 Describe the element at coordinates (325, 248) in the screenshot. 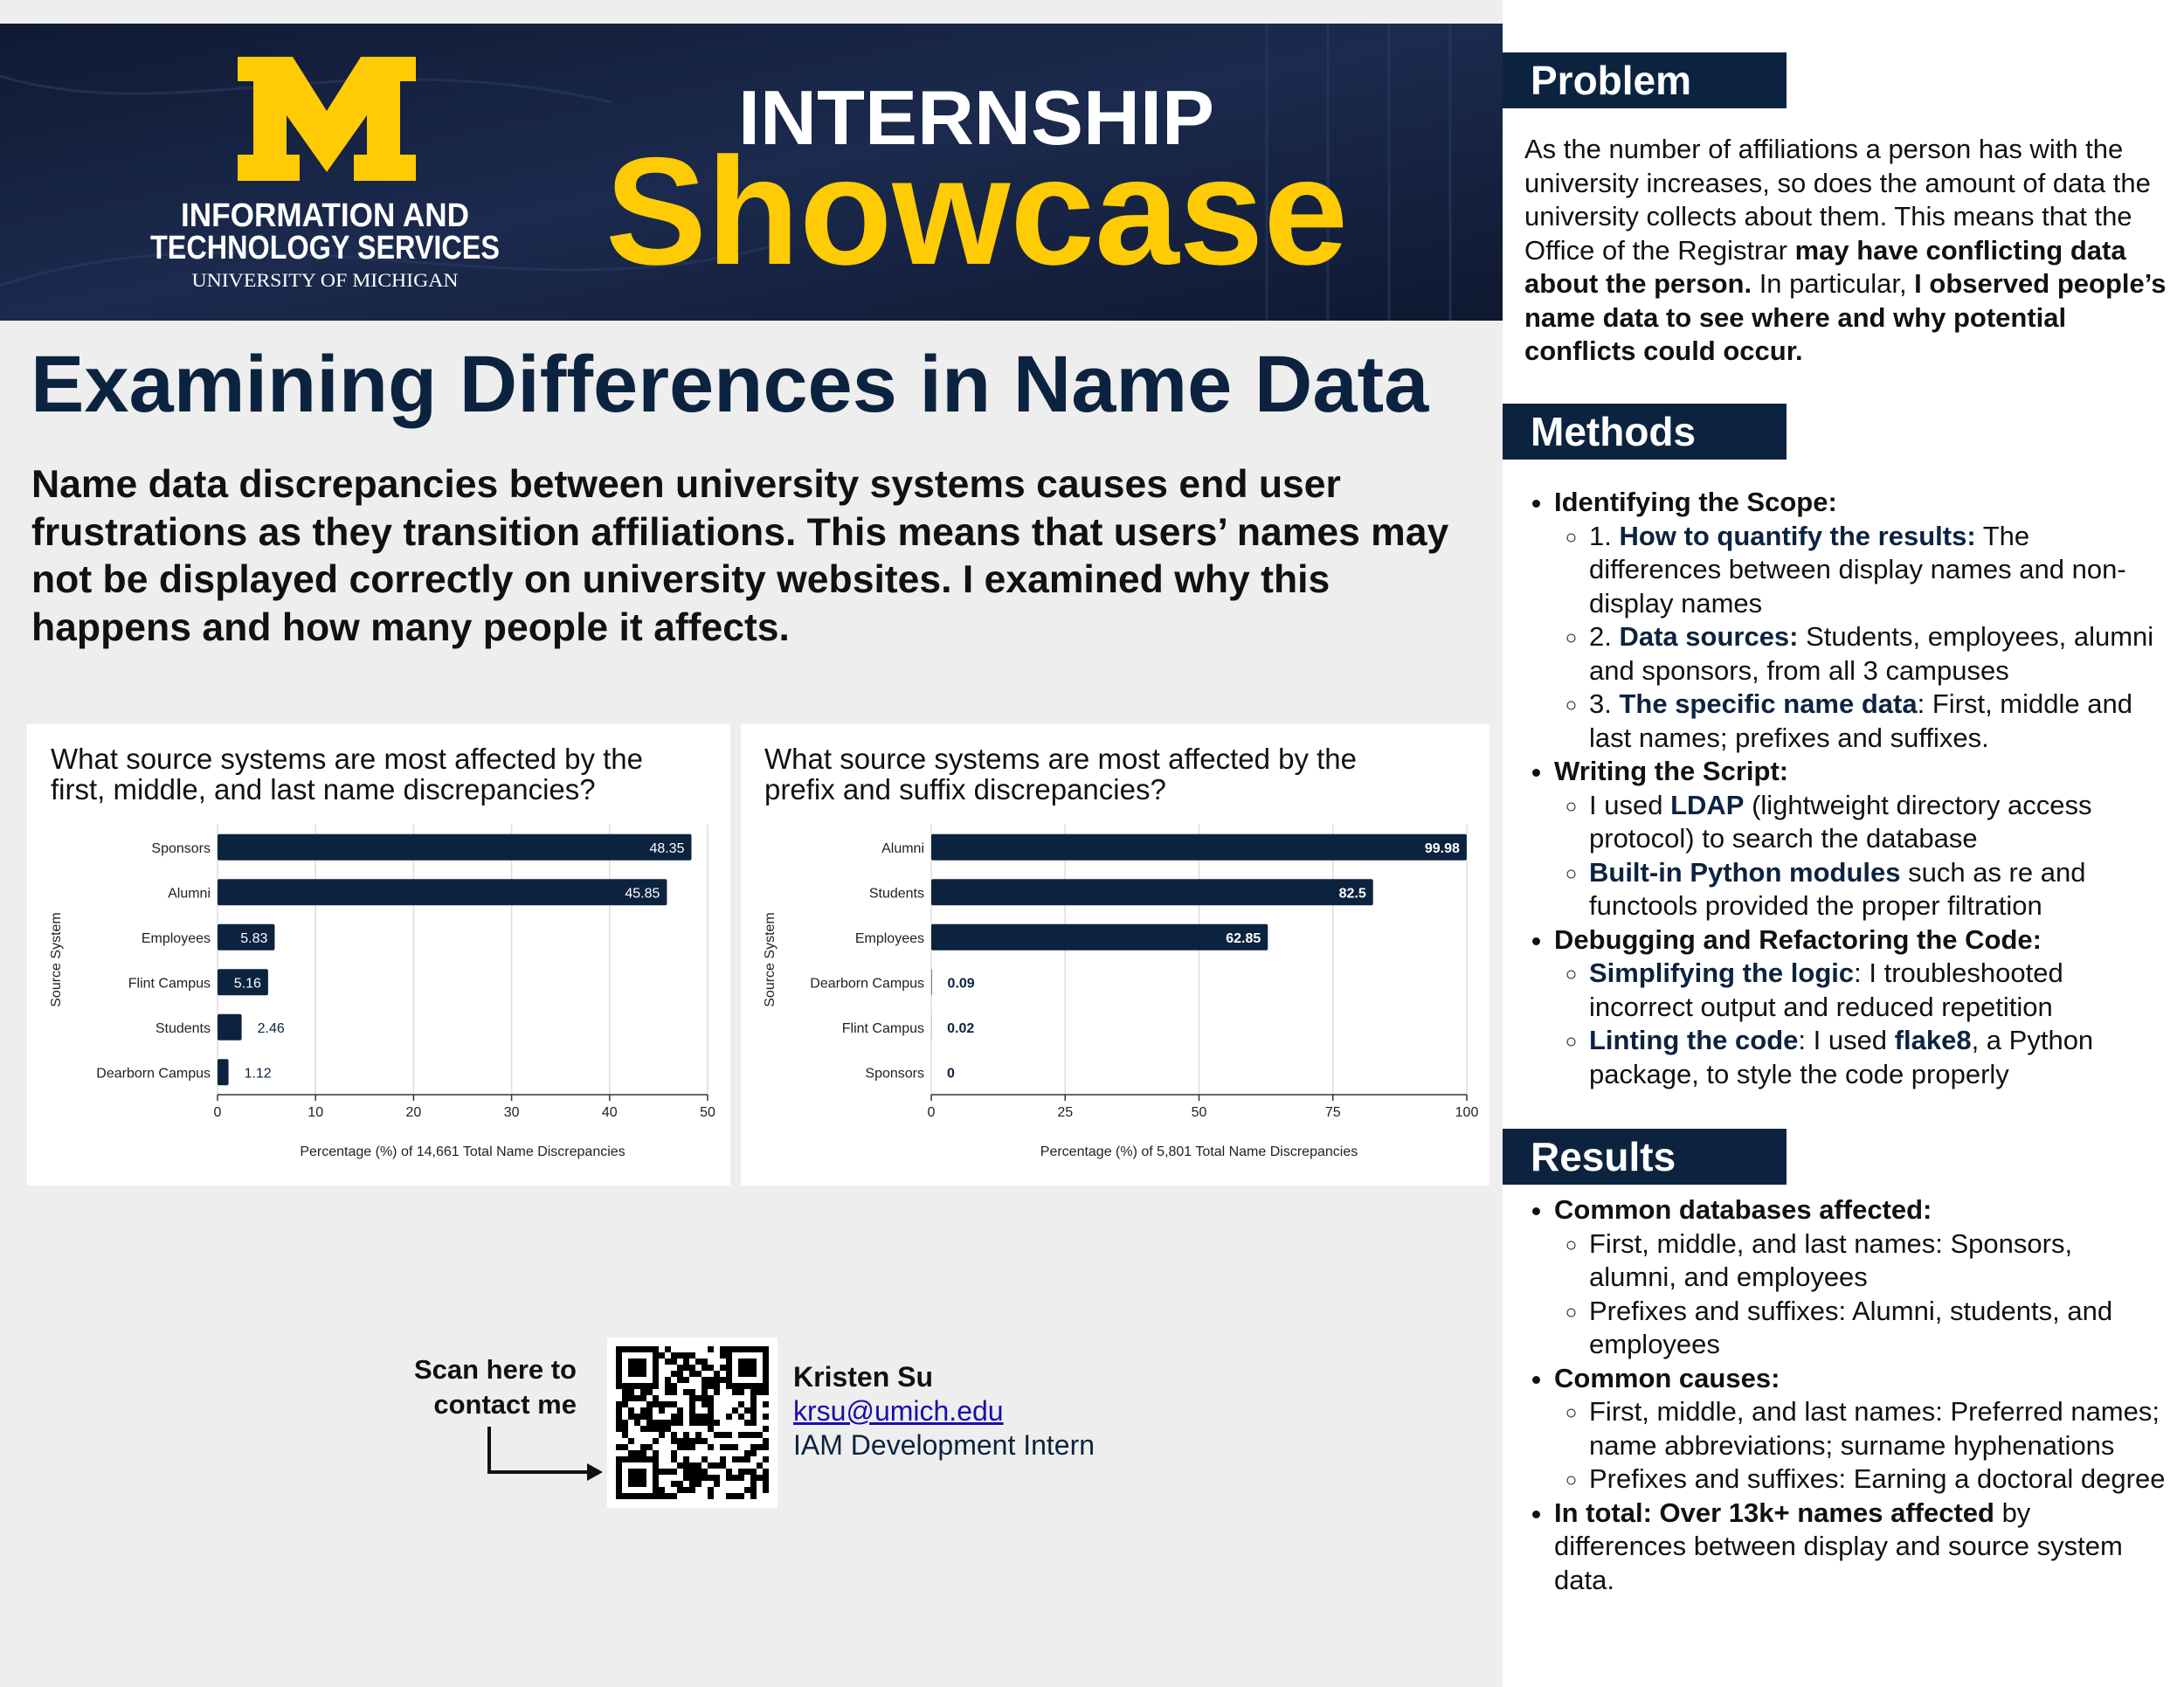

I see `org-line: TECHNOLOGY SERVICES` at that location.